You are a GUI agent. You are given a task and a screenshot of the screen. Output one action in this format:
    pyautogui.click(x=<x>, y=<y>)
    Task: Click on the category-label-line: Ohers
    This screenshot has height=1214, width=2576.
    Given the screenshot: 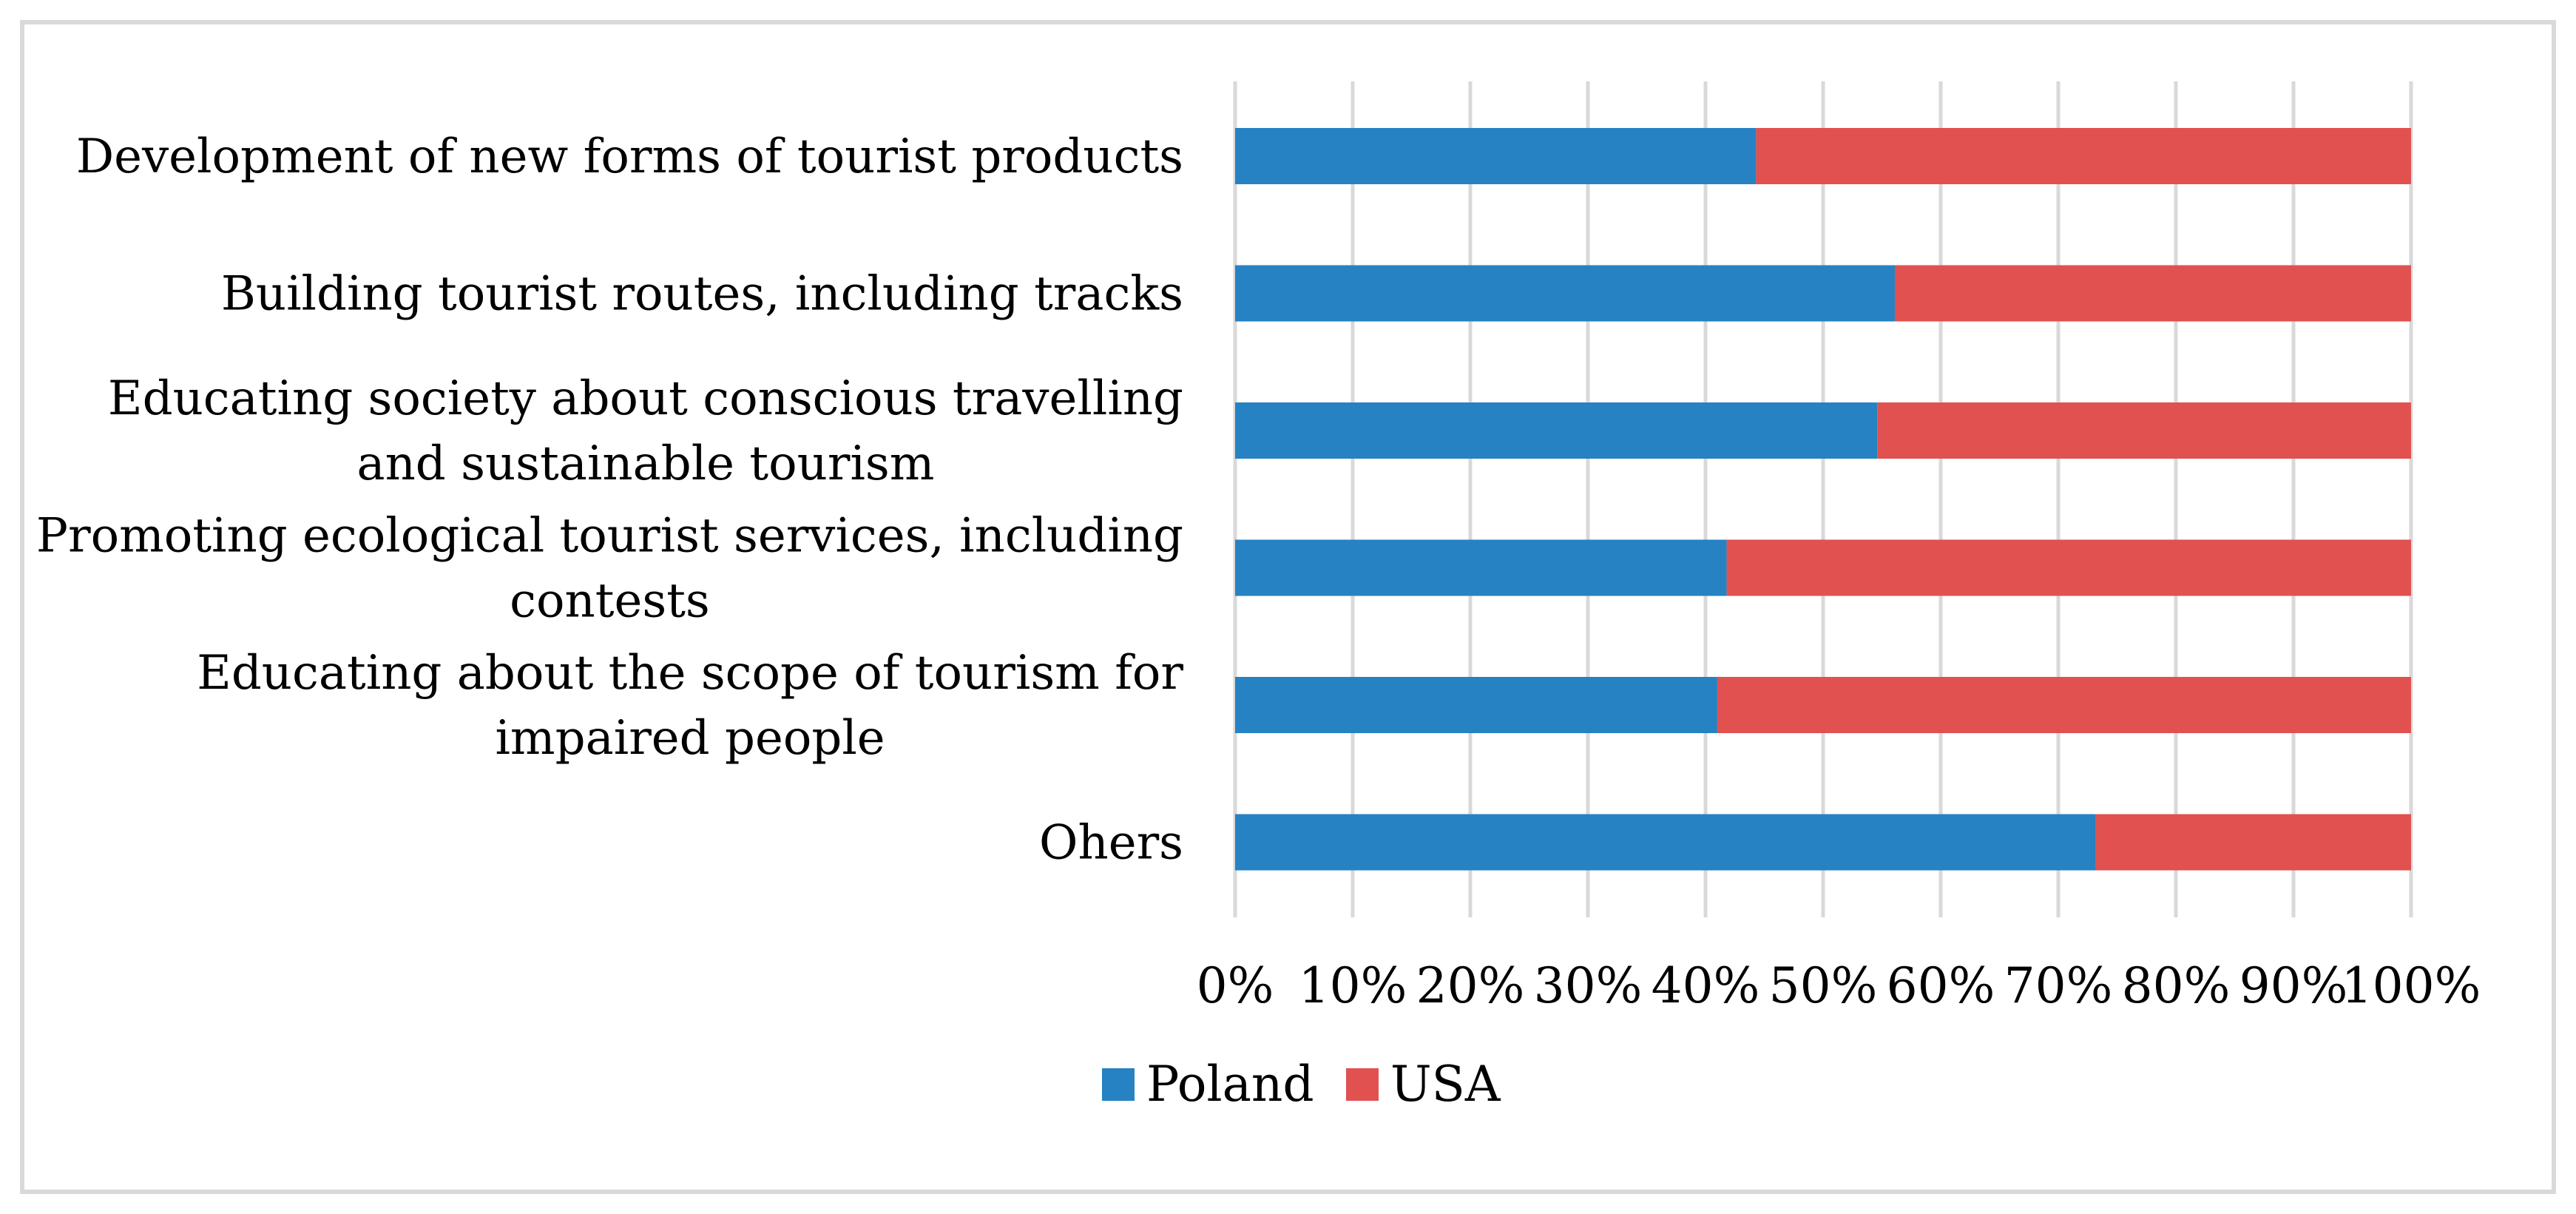 What is the action you would take?
    pyautogui.click(x=1111, y=844)
    